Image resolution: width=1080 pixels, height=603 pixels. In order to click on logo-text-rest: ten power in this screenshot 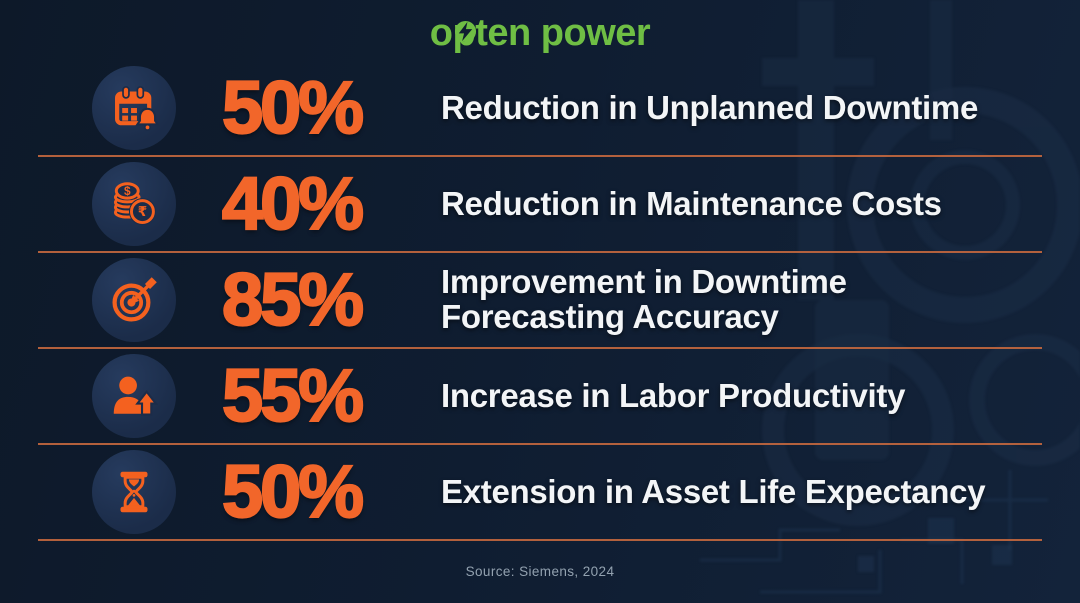, I will do `click(563, 33)`.